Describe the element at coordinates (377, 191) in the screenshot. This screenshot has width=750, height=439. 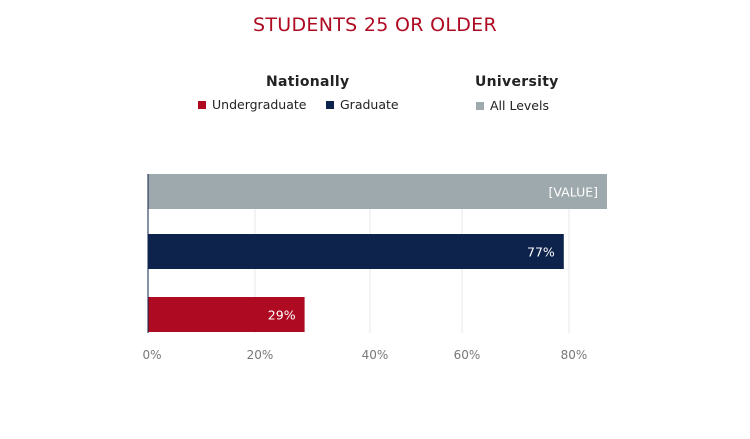
I see `bar-all-levels` at that location.